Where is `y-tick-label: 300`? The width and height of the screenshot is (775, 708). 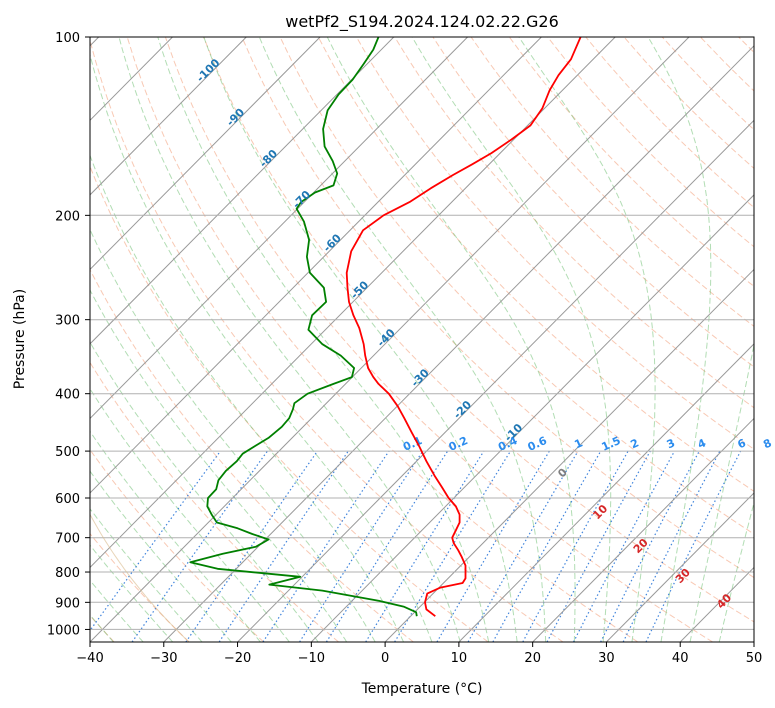
y-tick-label: 300 is located at coordinates (67, 321).